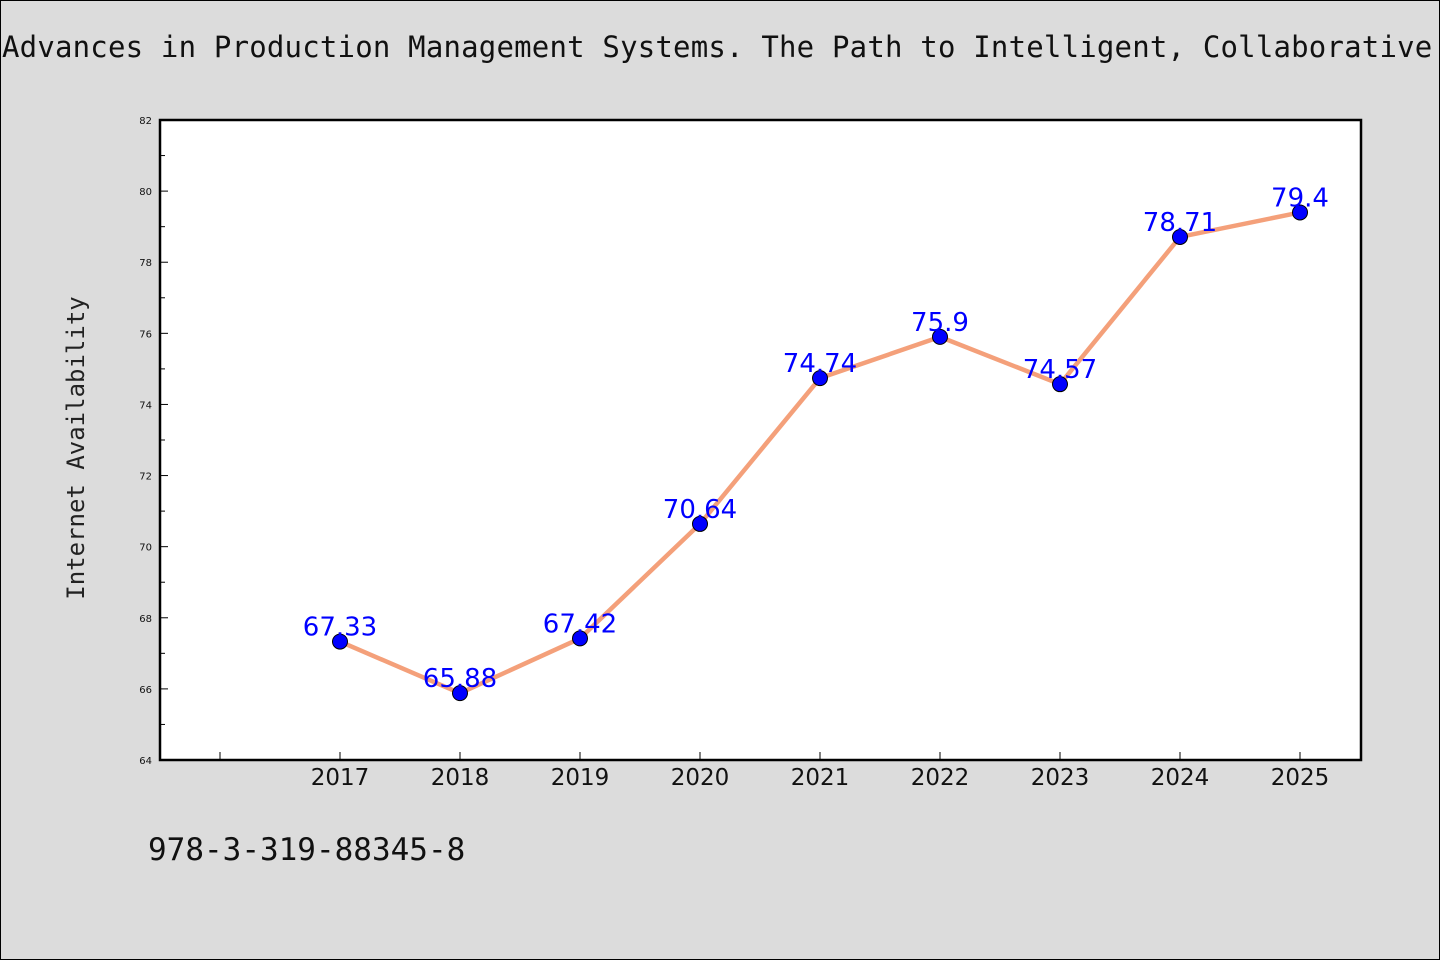 The height and width of the screenshot is (960, 1440). What do you see at coordinates (580, 778) in the screenshot?
I see `x-tick-label: 2019` at bounding box center [580, 778].